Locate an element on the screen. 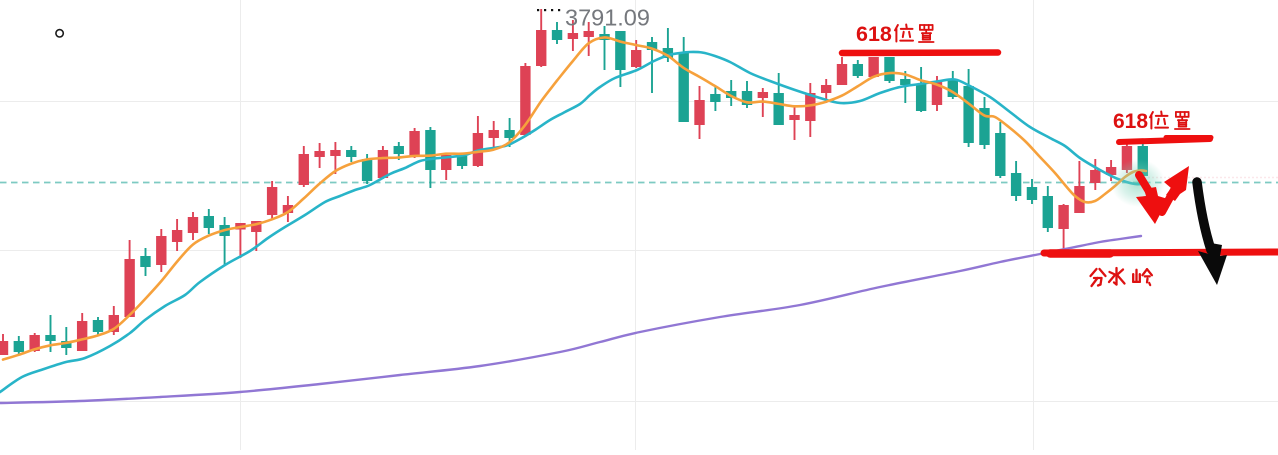 This screenshot has width=1278, height=455. svg-text: 3791.09 is located at coordinates (607, 18).